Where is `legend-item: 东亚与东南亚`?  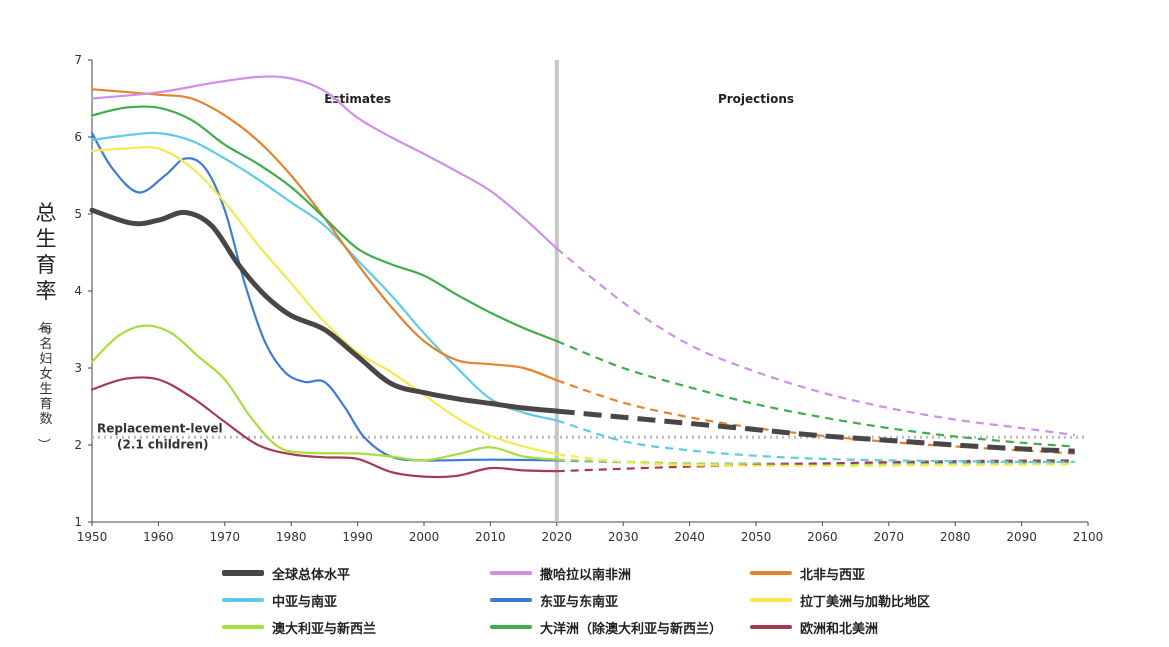 legend-item: 东亚与东南亚 is located at coordinates (554, 600).